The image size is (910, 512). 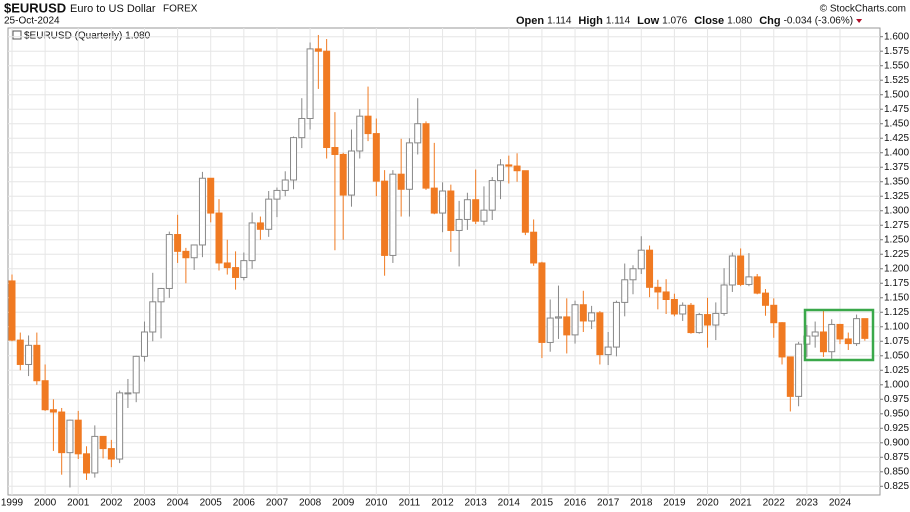 What do you see at coordinates (590, 21) in the screenshot?
I see `summary-label: High` at bounding box center [590, 21].